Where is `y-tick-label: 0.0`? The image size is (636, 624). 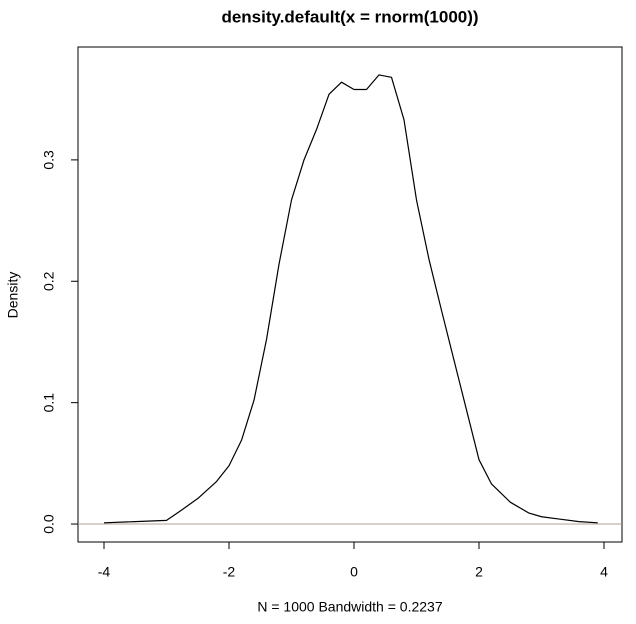
y-tick-label: 0.0 is located at coordinates (49, 524).